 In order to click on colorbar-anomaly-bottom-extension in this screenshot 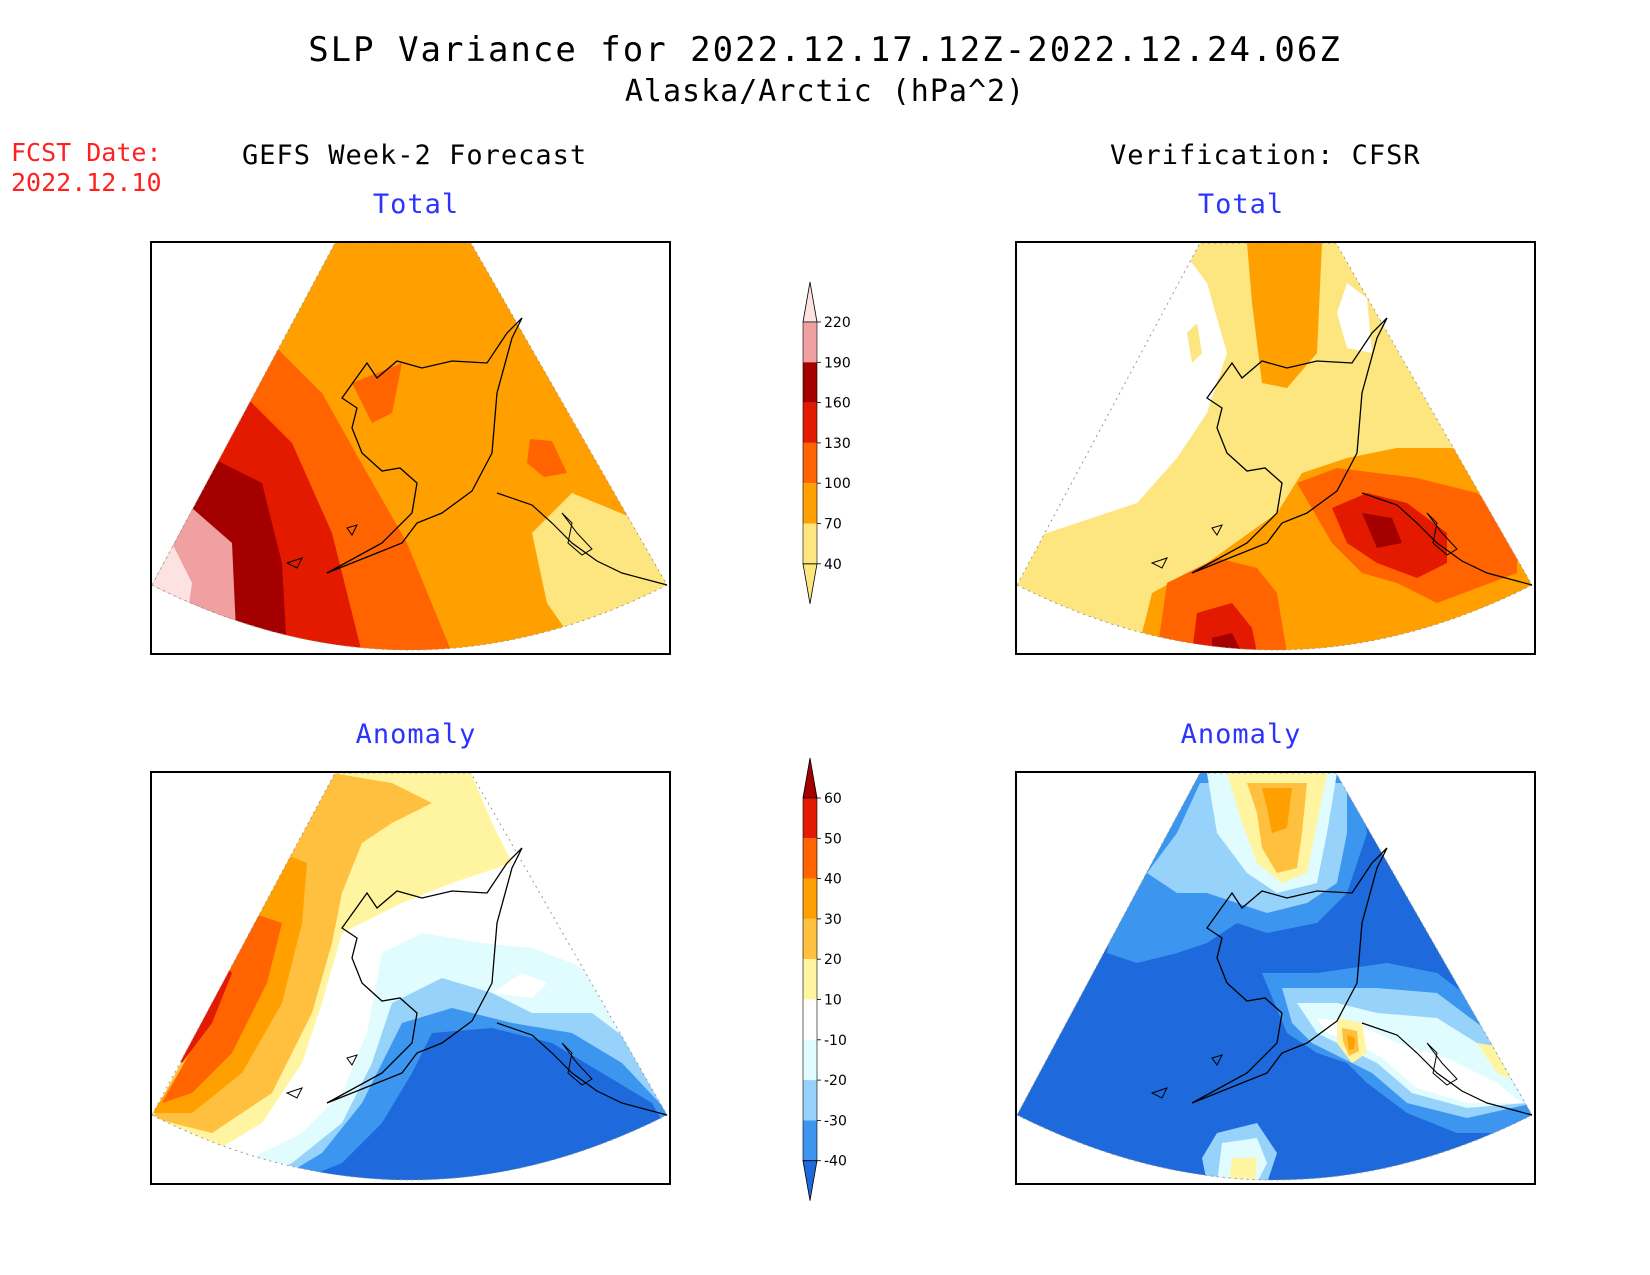, I will do `click(810, 1180)`.